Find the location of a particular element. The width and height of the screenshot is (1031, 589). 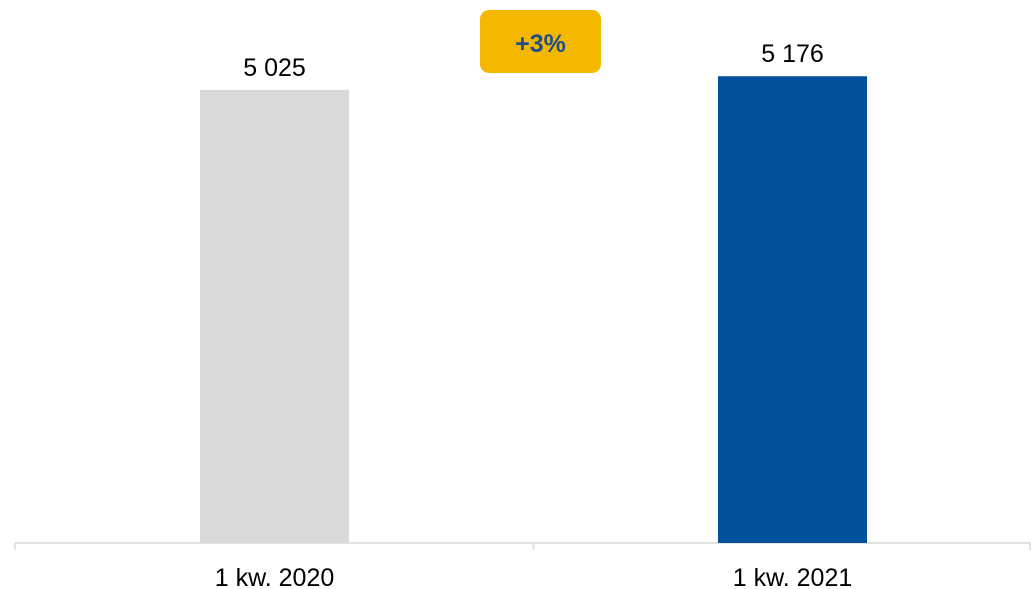

bar-value-label-1: 5 176 is located at coordinates (792, 54).